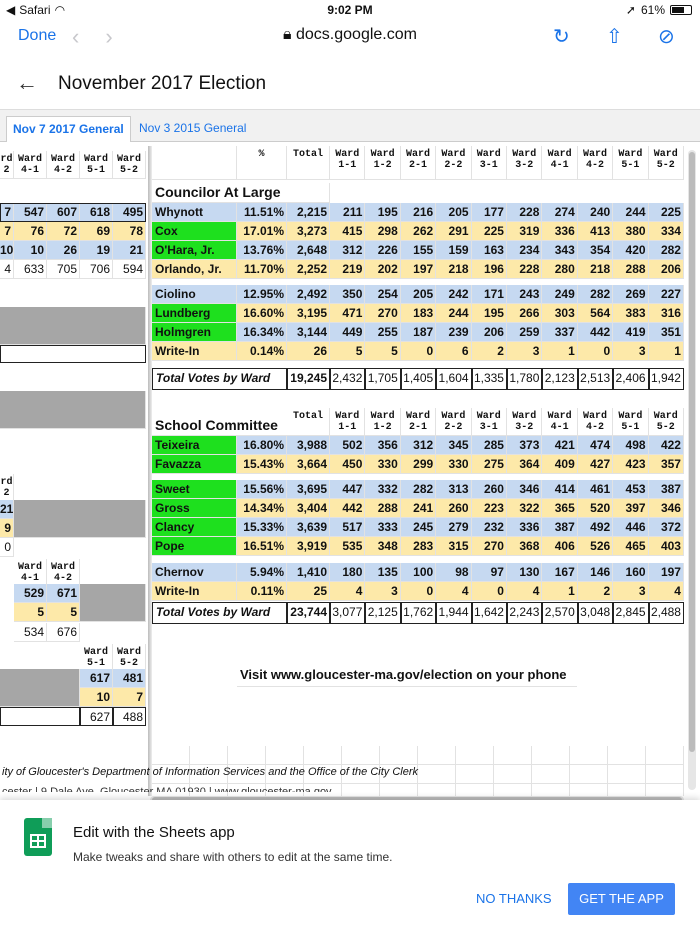 The image size is (700, 933). I want to click on school-ward-votes: 2, so click(595, 591).